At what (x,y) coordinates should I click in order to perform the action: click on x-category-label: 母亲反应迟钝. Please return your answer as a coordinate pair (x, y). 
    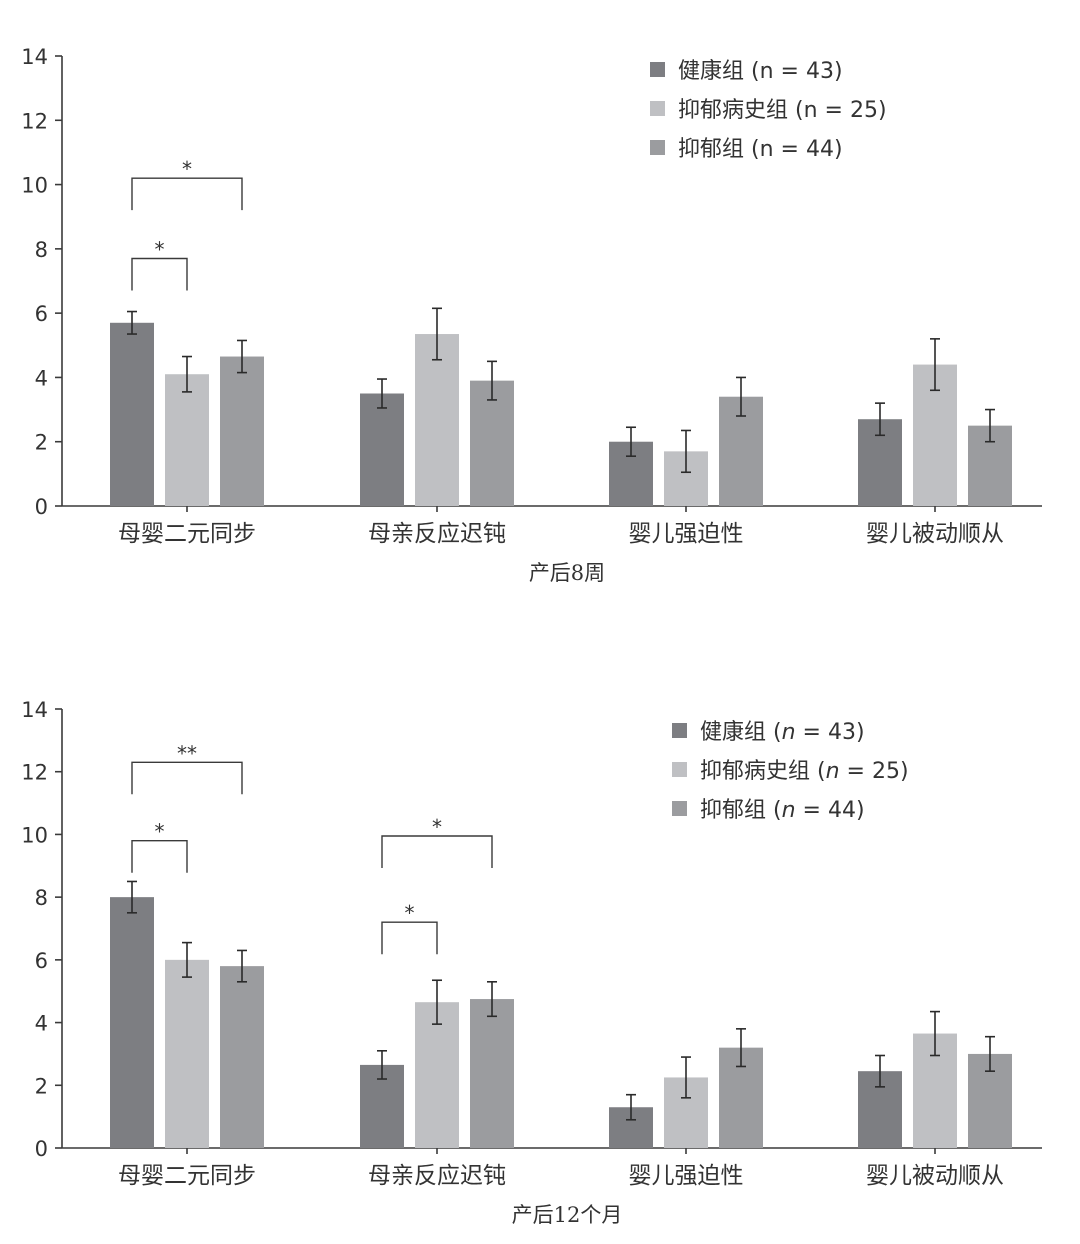
    Looking at the image, I should click on (437, 1176).